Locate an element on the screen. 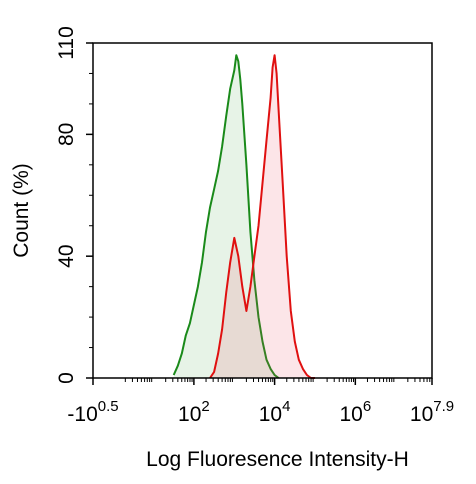  series-1-line is located at coordinates (262, 216).